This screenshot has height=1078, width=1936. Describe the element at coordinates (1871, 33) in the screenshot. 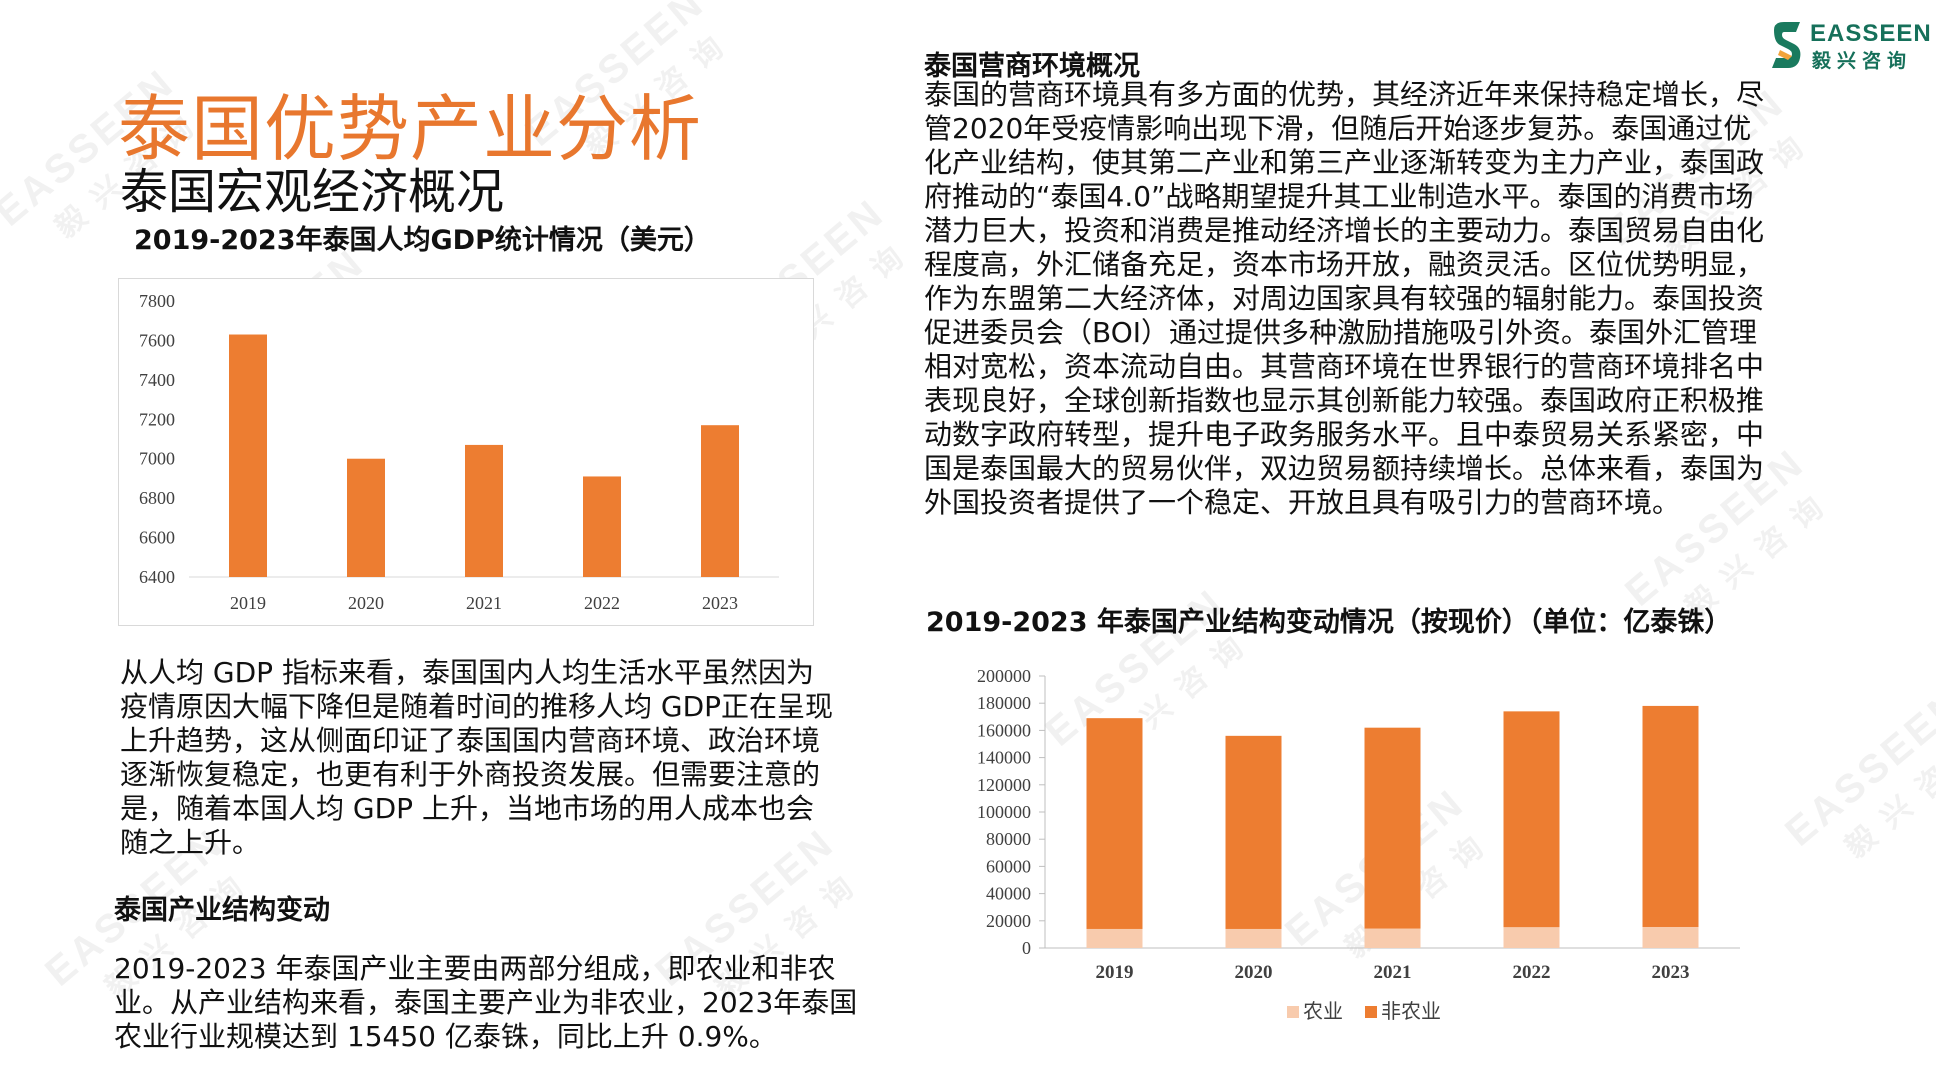

I see `logo-text: EASSEEN` at that location.